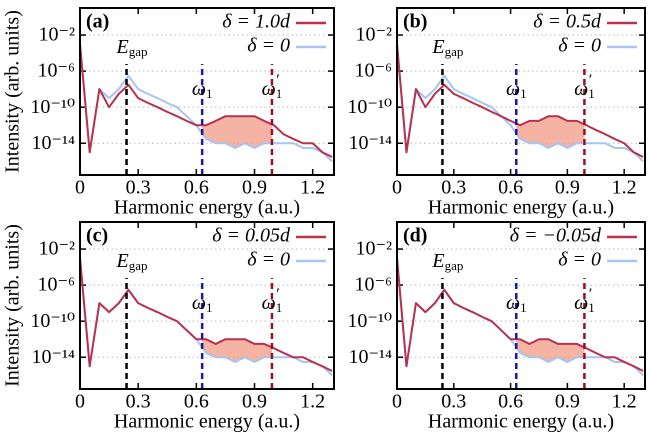  I want to click on panel-label: (b), so click(415, 22).